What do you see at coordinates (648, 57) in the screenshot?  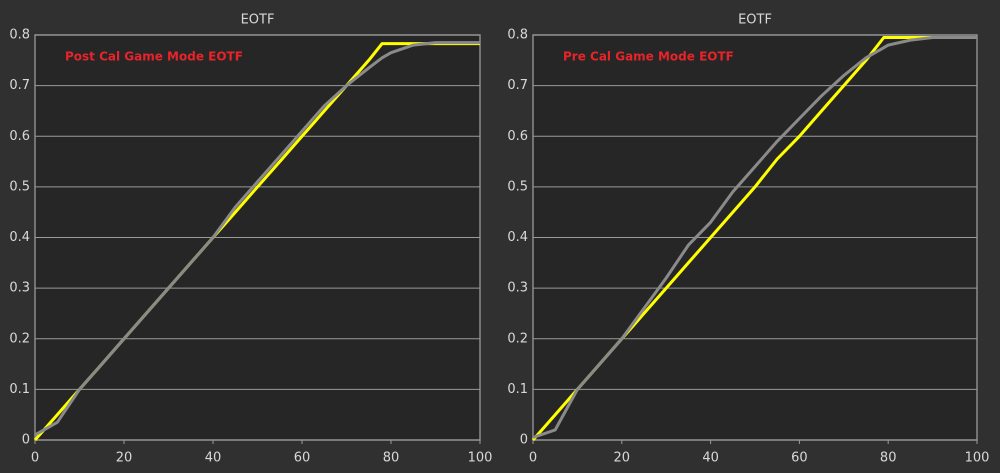 I see `annotation: Pre Cal Game Mode EOTF` at bounding box center [648, 57].